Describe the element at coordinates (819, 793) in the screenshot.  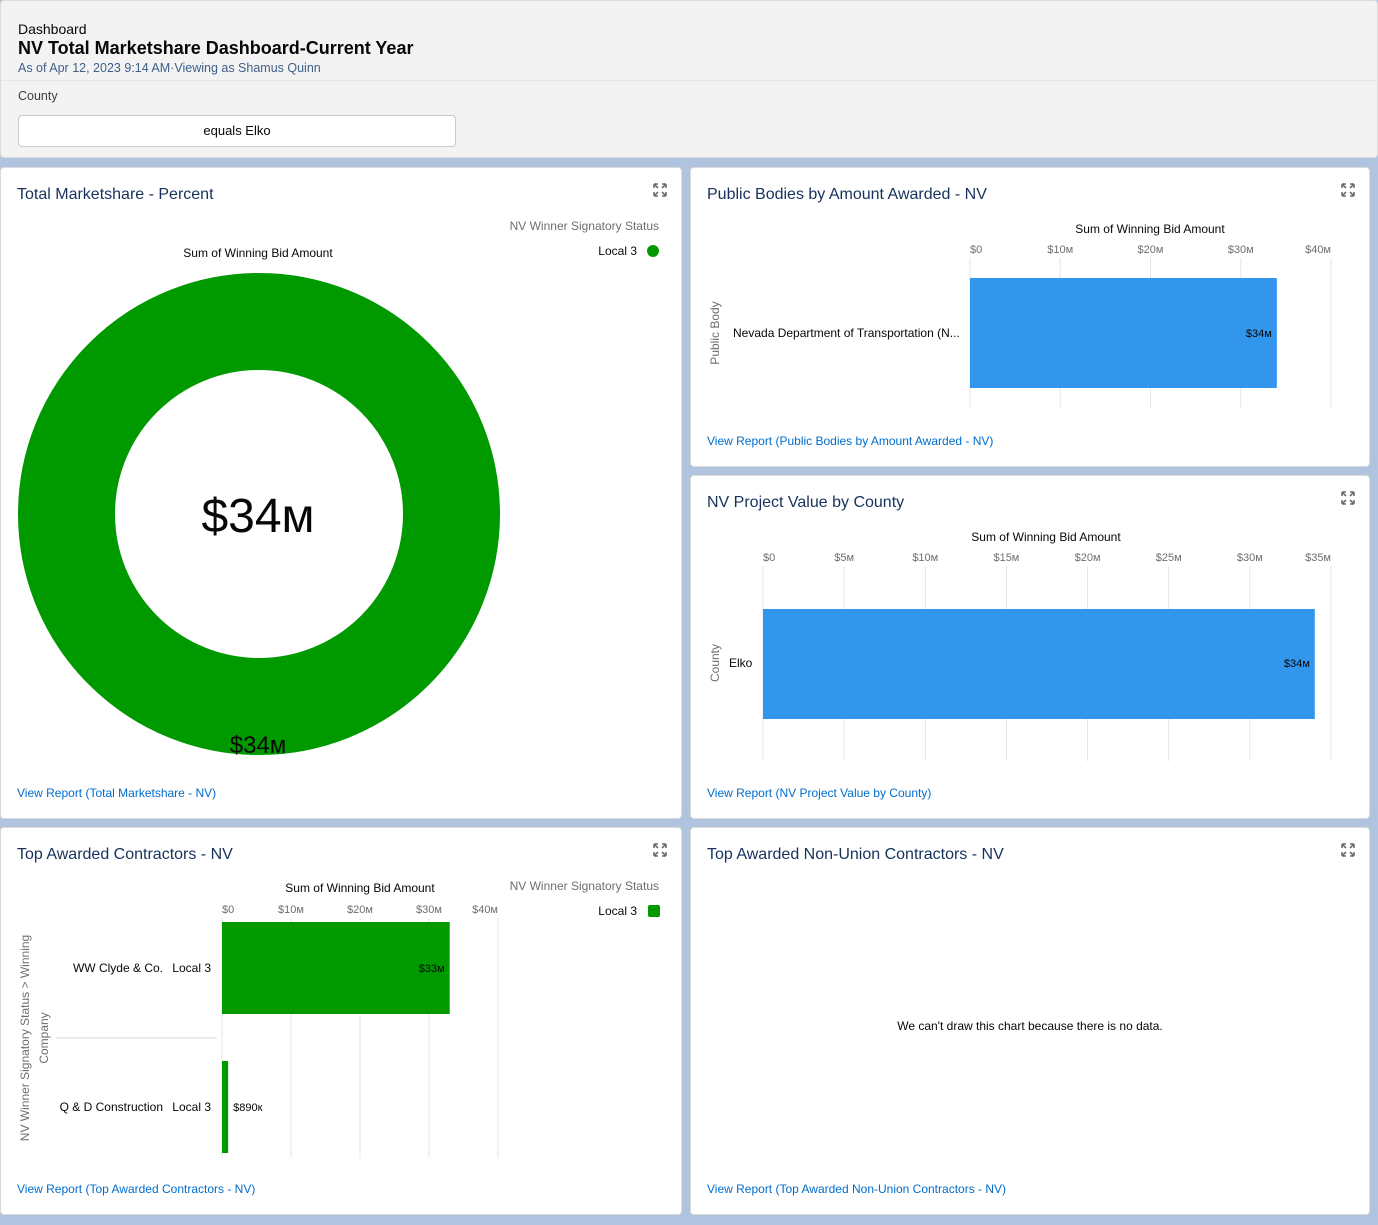
I see `view-report-link: View Report (NV Project Value by County)` at that location.